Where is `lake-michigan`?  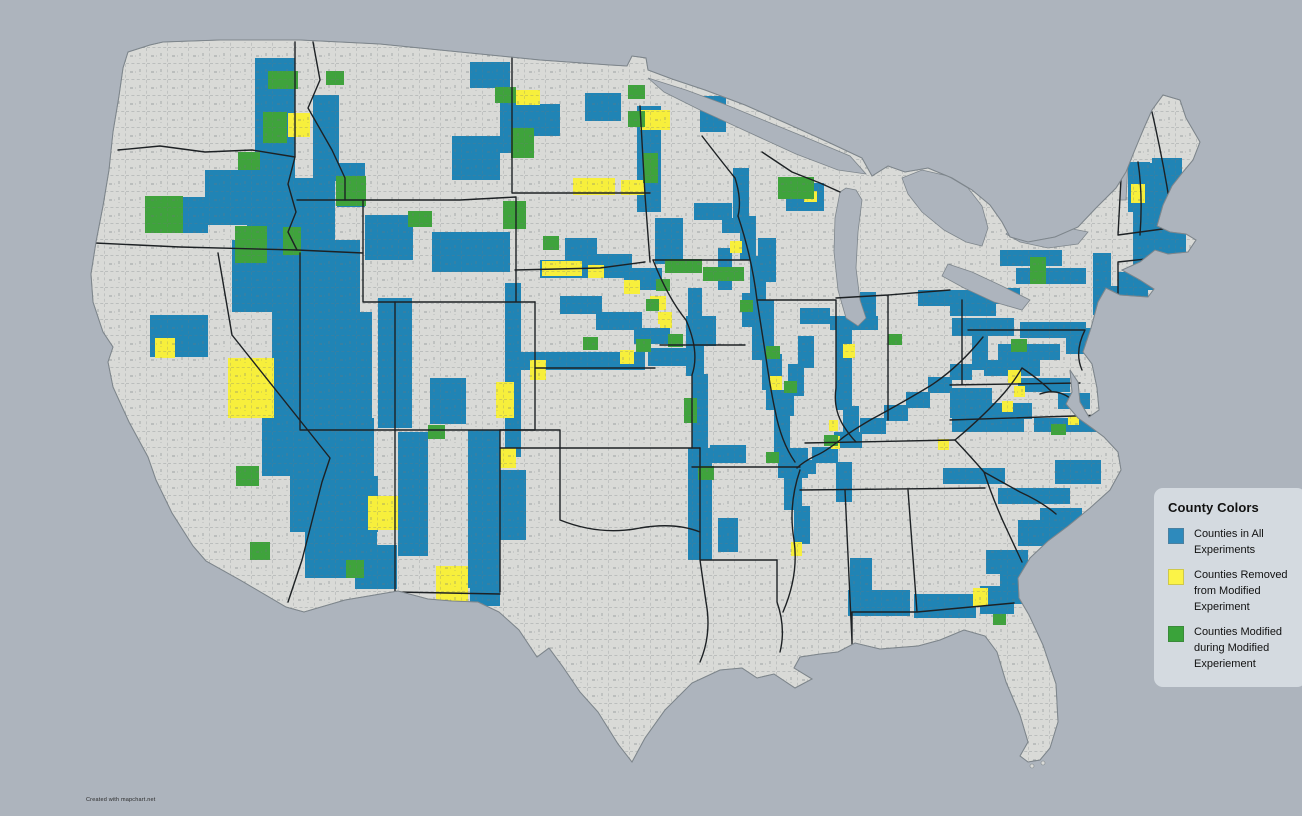 lake-michigan is located at coordinates (850, 257).